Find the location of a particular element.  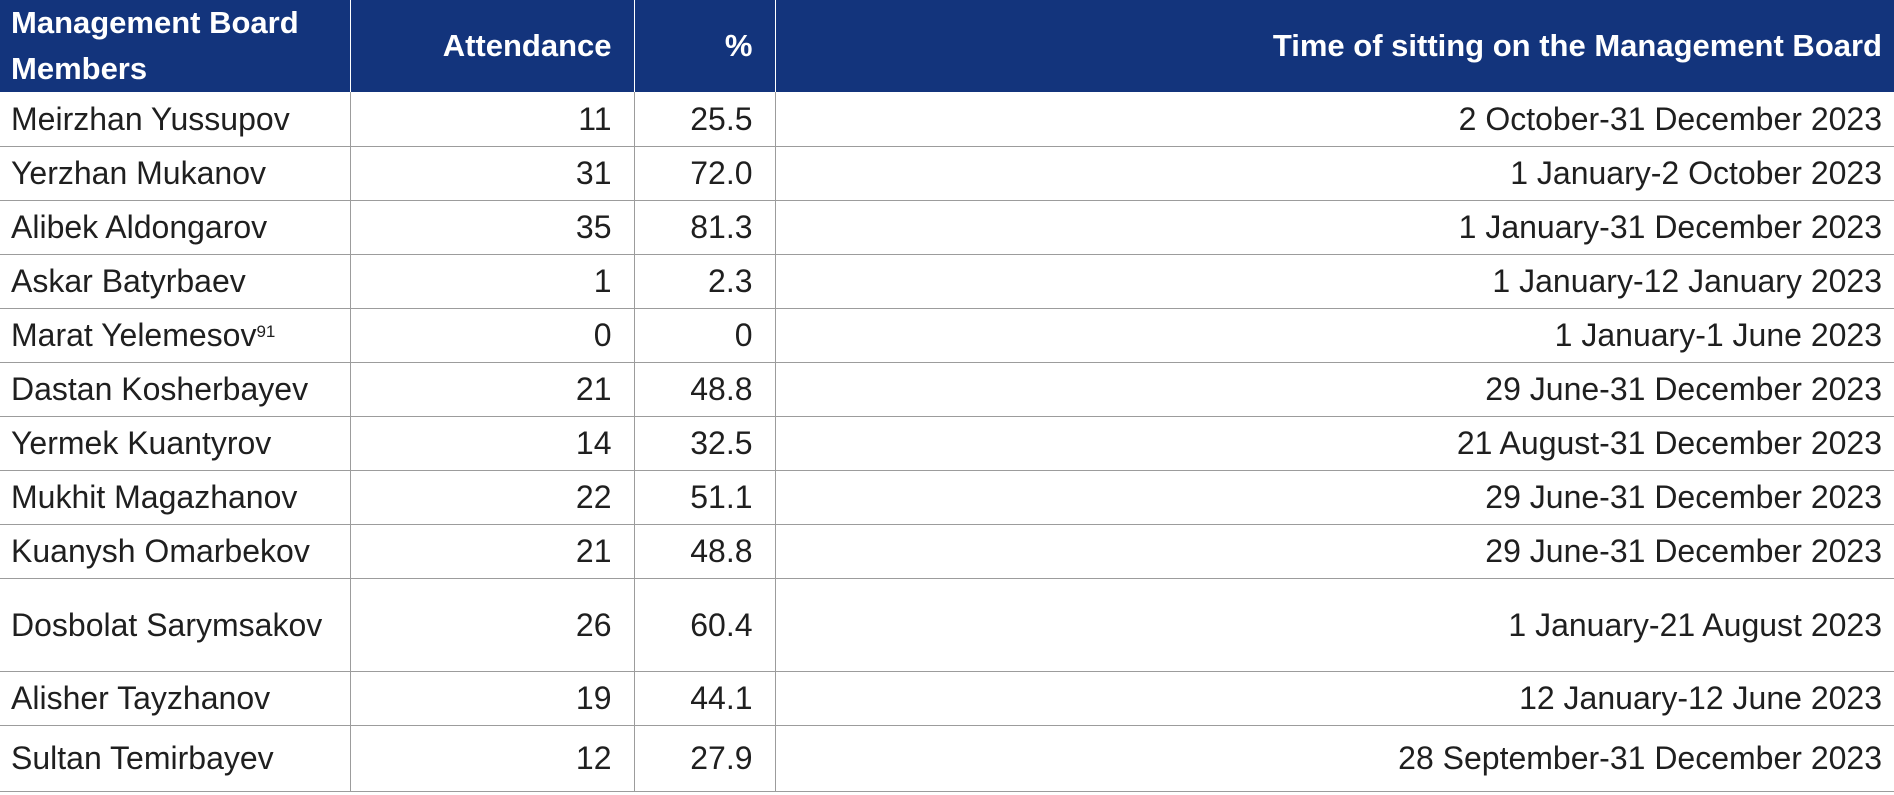

percent-cell: 44.1 is located at coordinates (705, 698).